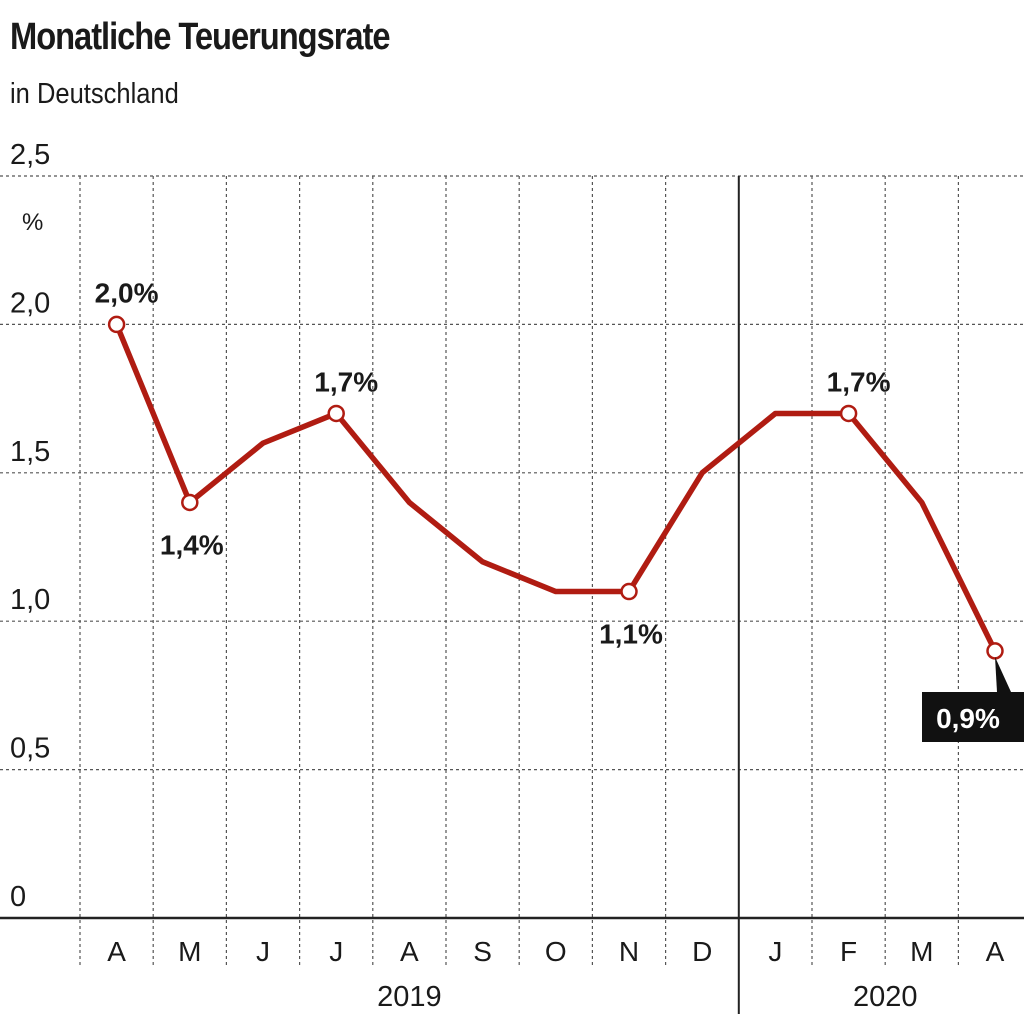  What do you see at coordinates (30, 155) in the screenshot?
I see `y-tick-label: 2,5` at bounding box center [30, 155].